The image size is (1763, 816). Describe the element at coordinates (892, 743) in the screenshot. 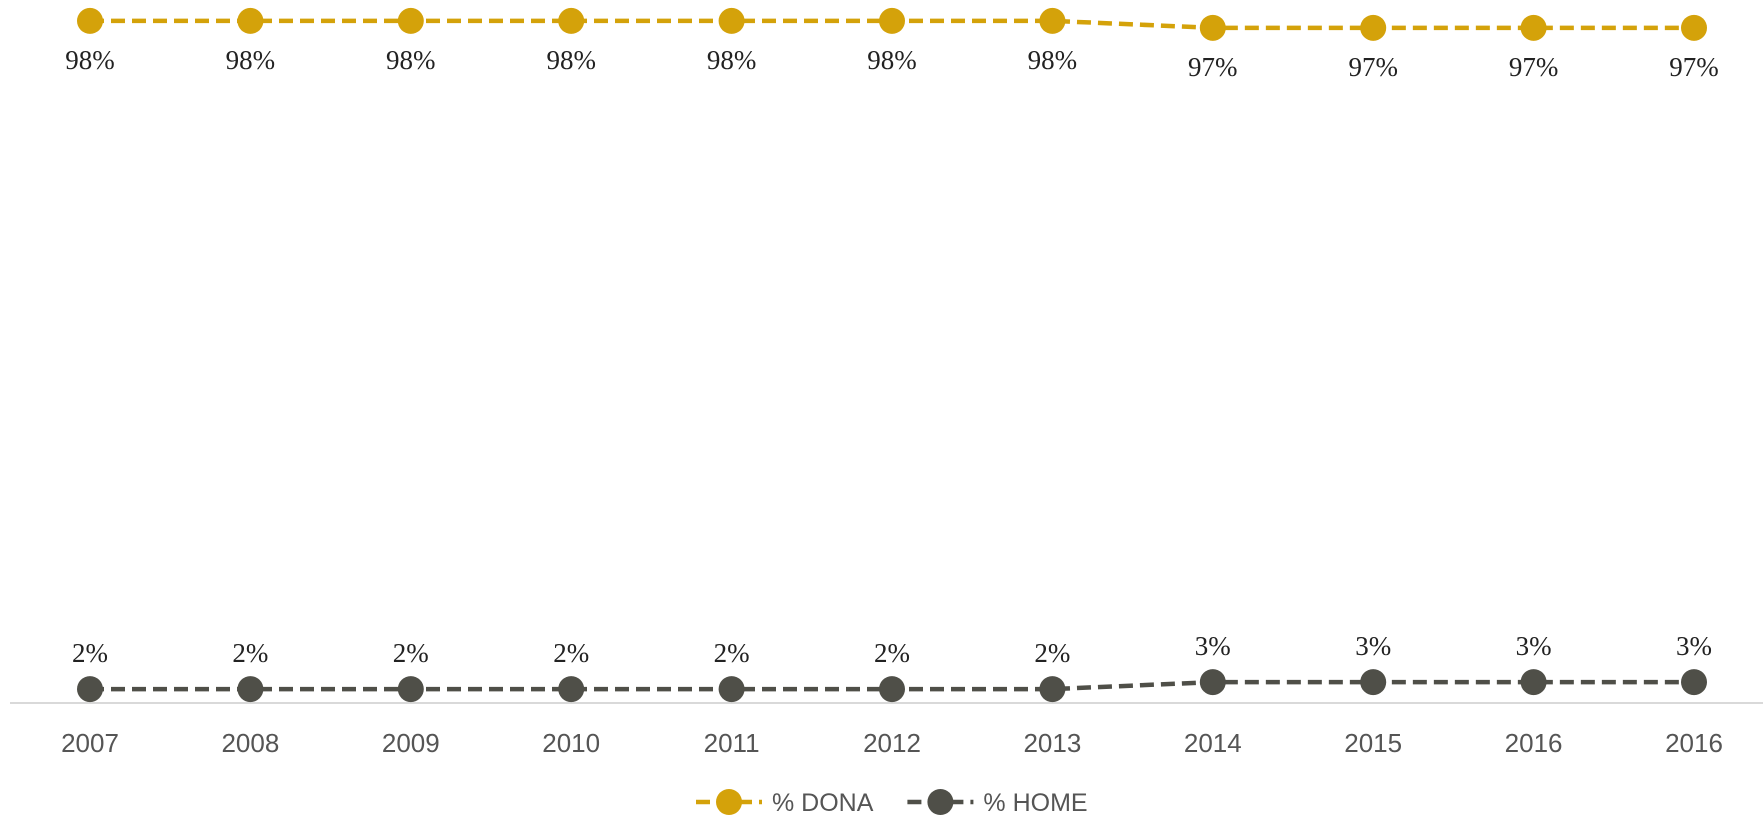

I see `x-tick-label: 2012` at that location.